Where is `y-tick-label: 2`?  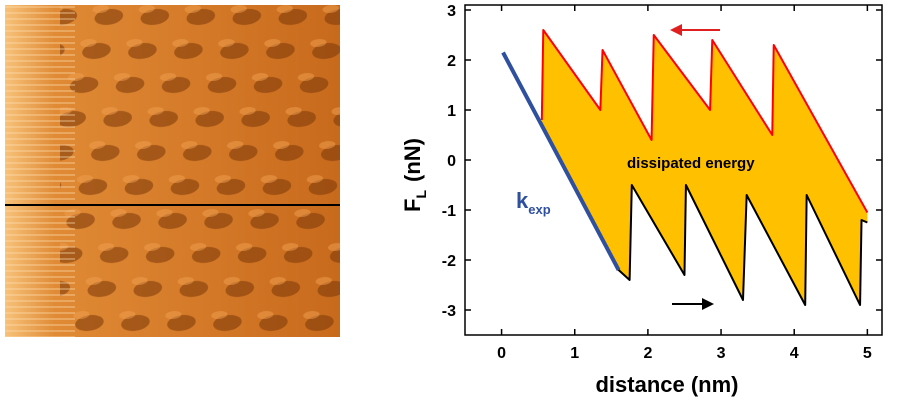 y-tick-label: 2 is located at coordinates (451, 61).